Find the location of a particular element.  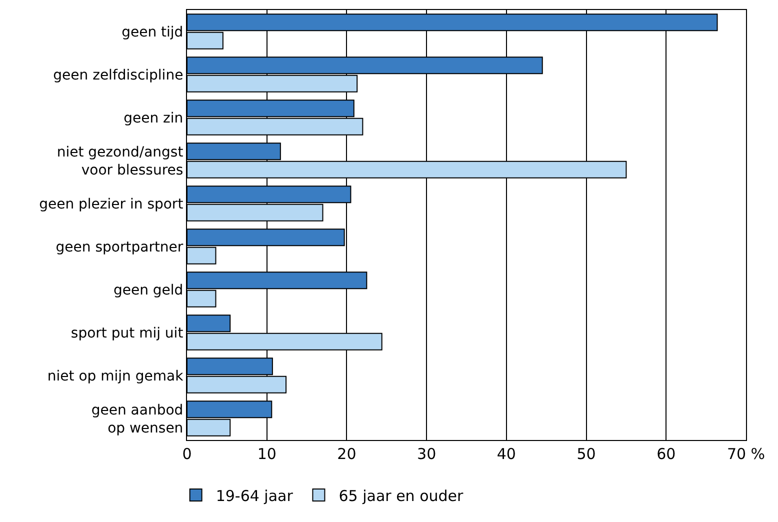

x-tick-label: 60 is located at coordinates (666, 454).